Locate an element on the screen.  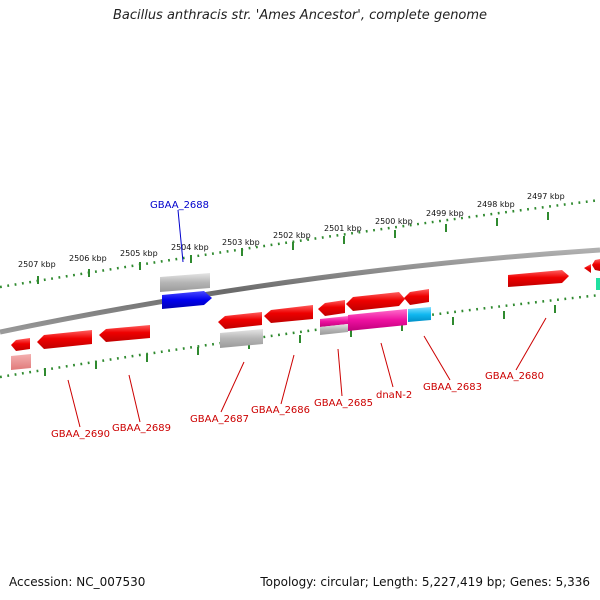
gene-label-gbaa-2685: GBAA_2685 is located at coordinates (343, 403).